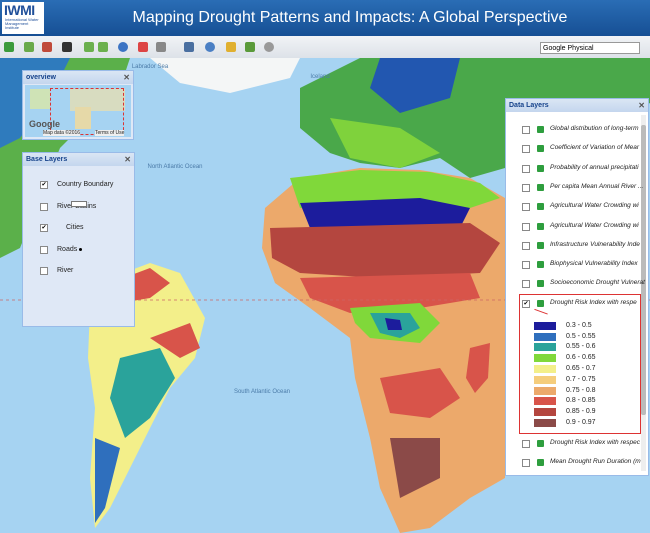 This screenshot has width=650, height=533. I want to click on legend-label: 0.65 - 0.7, so click(581, 368).